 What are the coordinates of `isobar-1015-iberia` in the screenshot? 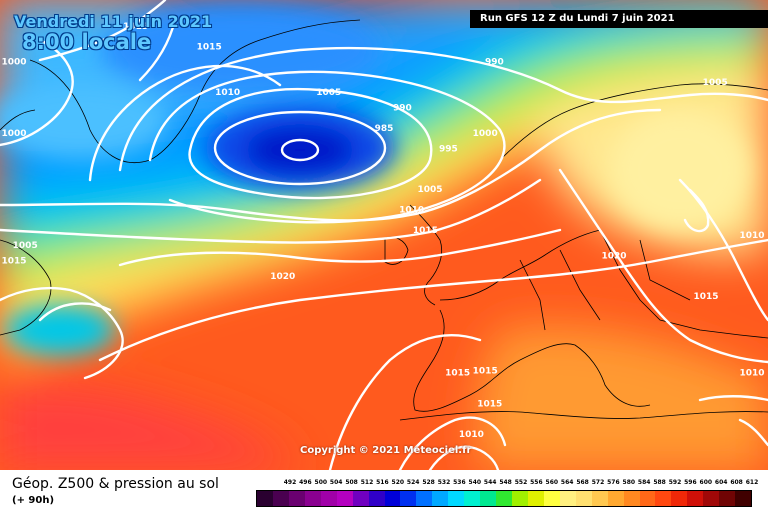 It's located at (405, 402).